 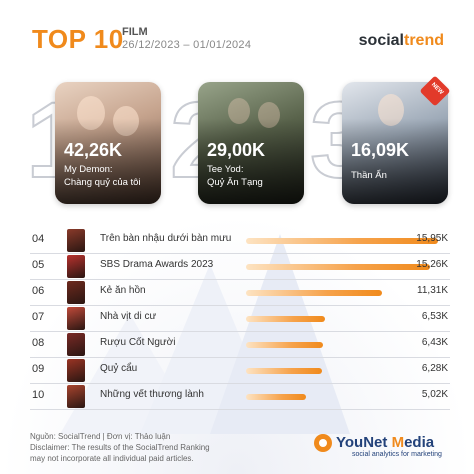 What do you see at coordinates (102, 182) in the screenshot?
I see `card-title-line2: Chàng quỷ của tôi` at bounding box center [102, 182].